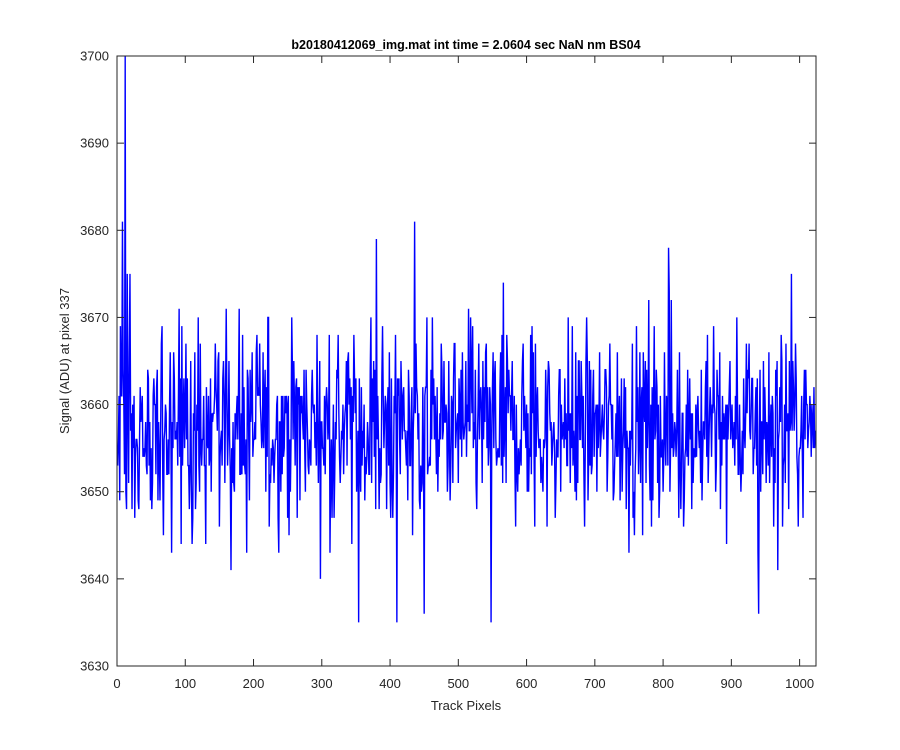 Image resolution: width=900 pixels, height=750 pixels. What do you see at coordinates (322, 683) in the screenshot?
I see `x-tick-label: 300` at bounding box center [322, 683].